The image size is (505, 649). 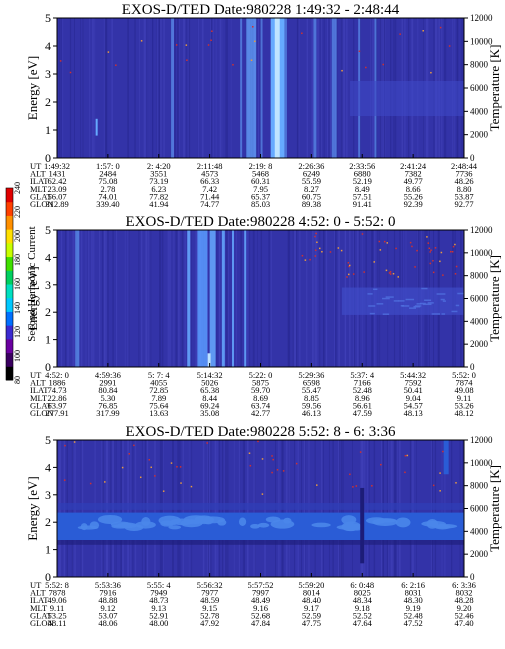 I want to click on info-row-label: ILAT, so click(x=39, y=390).